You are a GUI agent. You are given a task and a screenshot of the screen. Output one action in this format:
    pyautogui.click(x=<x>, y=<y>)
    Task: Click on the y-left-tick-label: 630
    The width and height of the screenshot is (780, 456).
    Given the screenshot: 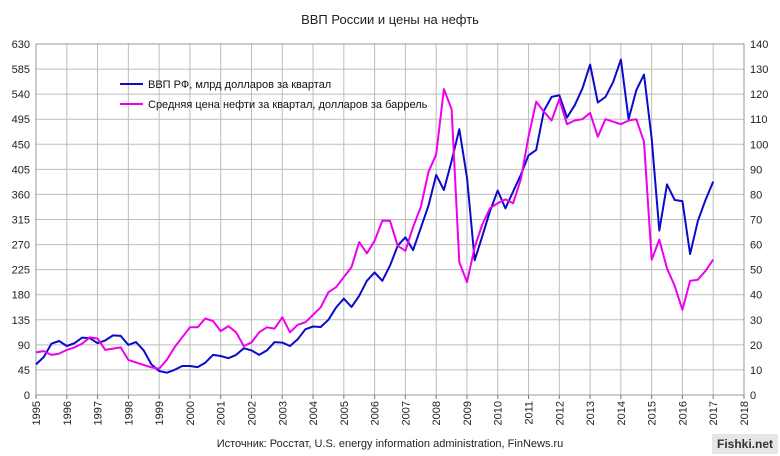 What is the action you would take?
    pyautogui.click(x=21, y=45)
    